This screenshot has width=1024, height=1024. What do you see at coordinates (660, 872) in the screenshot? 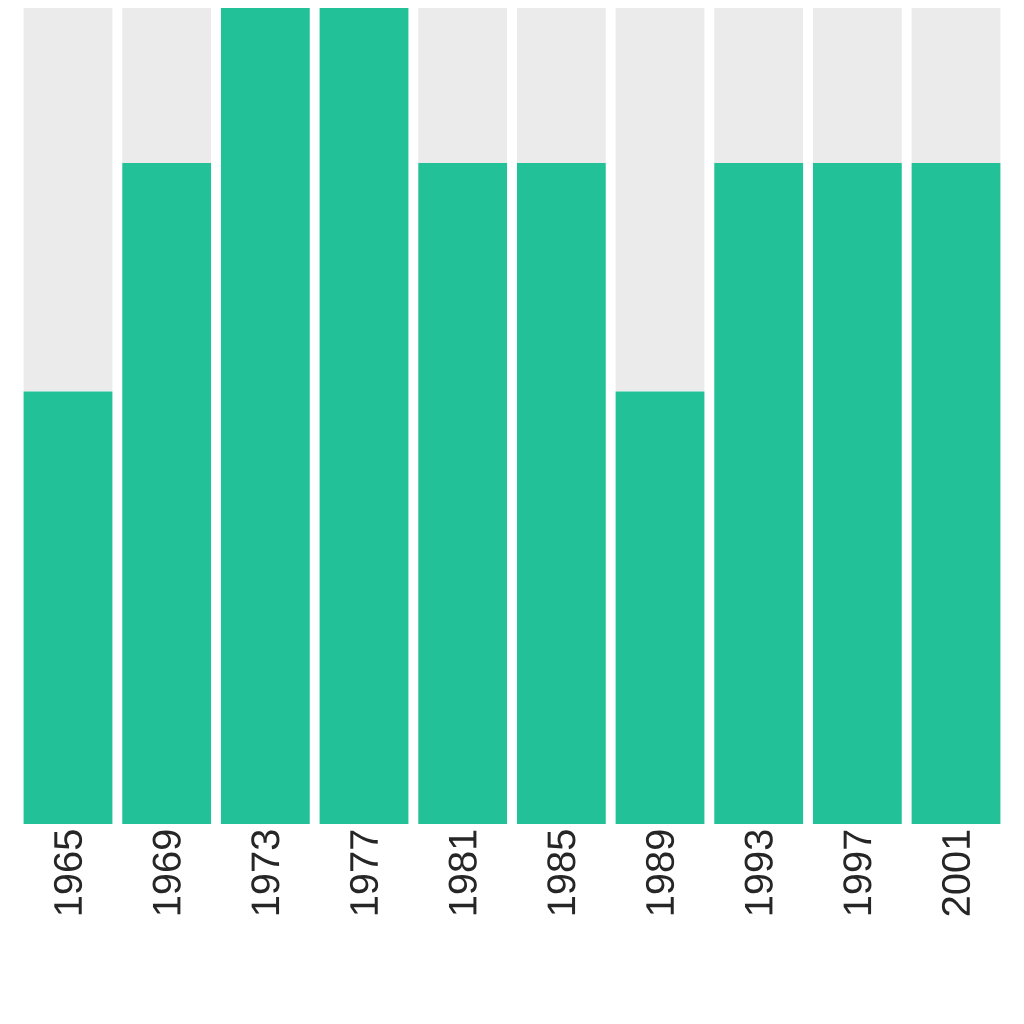
I see `x-tick-label: 1989` at bounding box center [660, 872].